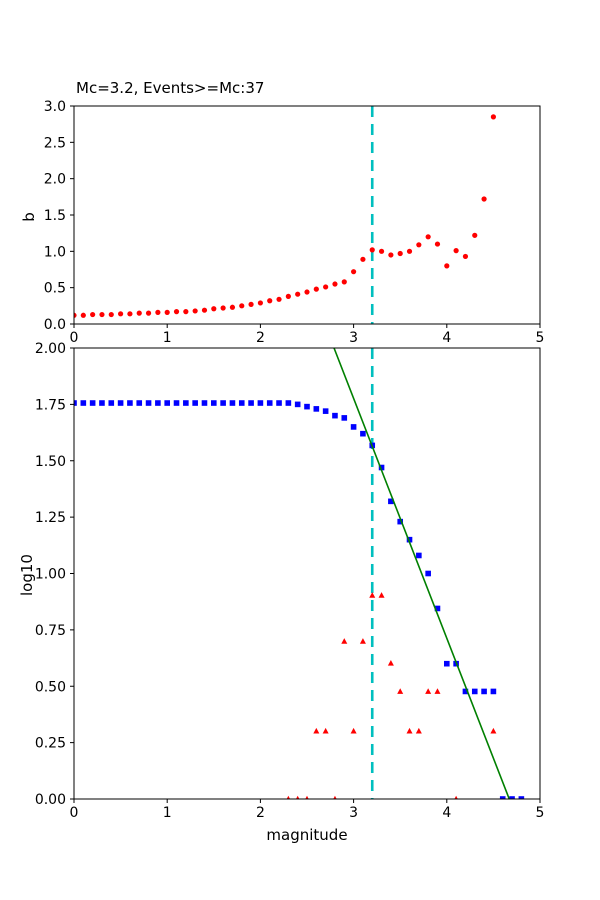  Describe the element at coordinates (50, 518) in the screenshot. I see `y-tick-label: 1.25` at that location.